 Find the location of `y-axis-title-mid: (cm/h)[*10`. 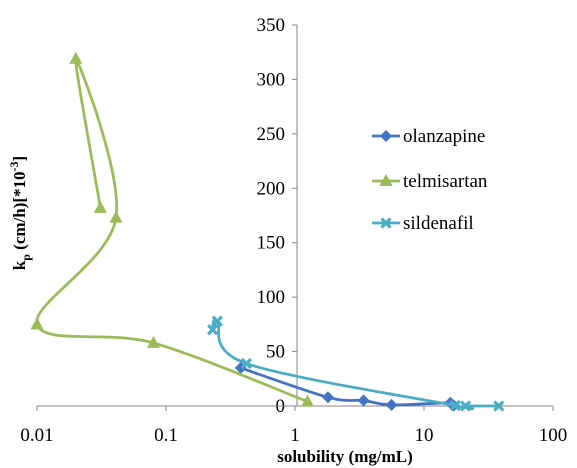

y-axis-title-mid: (cm/h)[*10 is located at coordinates (19, 212).